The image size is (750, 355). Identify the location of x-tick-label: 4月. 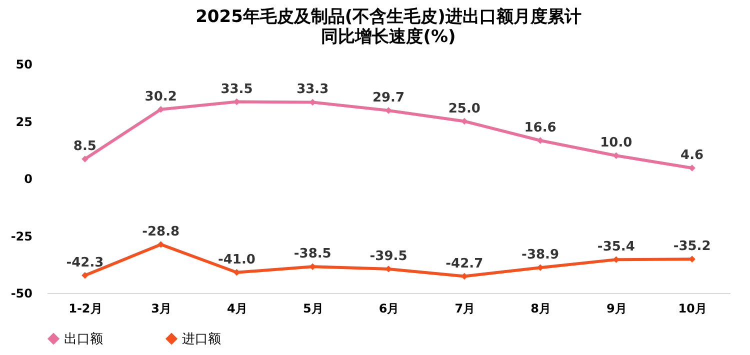
(237, 309).